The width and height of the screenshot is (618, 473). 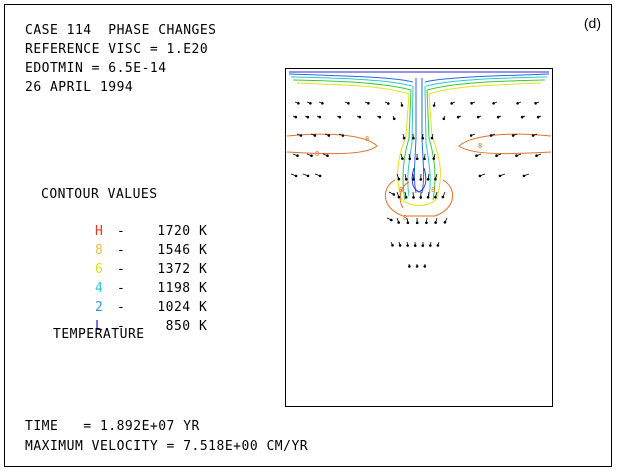 I want to click on reference-visc: REFERENCE VISC = 1.E20, so click(x=117, y=49).